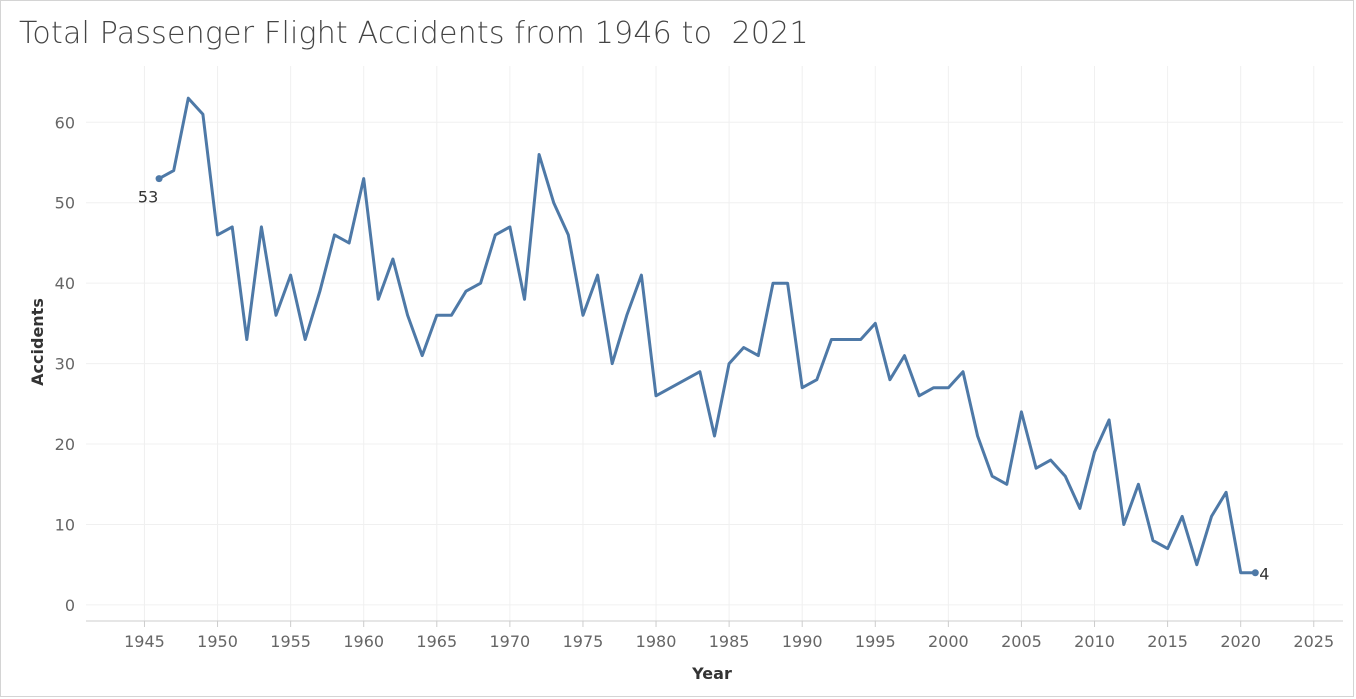 The width and height of the screenshot is (1356, 699). Describe the element at coordinates (70, 605) in the screenshot. I see `y-tick-label: 0` at that location.